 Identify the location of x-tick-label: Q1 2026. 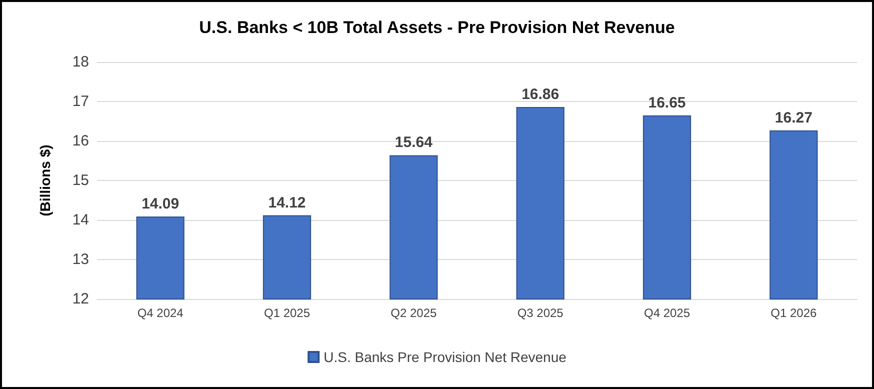
(794, 313).